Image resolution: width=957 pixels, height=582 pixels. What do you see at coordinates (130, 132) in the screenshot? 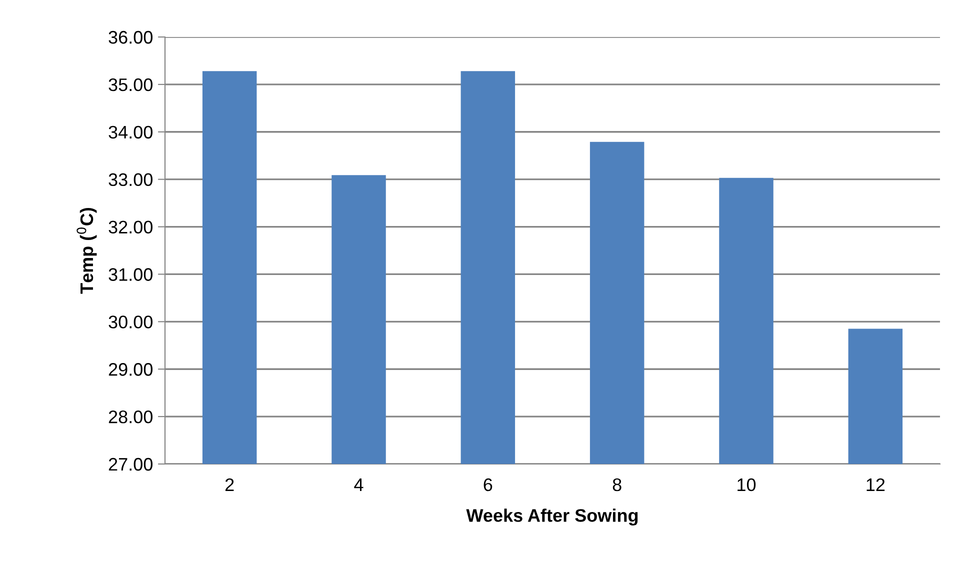
I see `y-tick-label: 34.00` at bounding box center [130, 132].